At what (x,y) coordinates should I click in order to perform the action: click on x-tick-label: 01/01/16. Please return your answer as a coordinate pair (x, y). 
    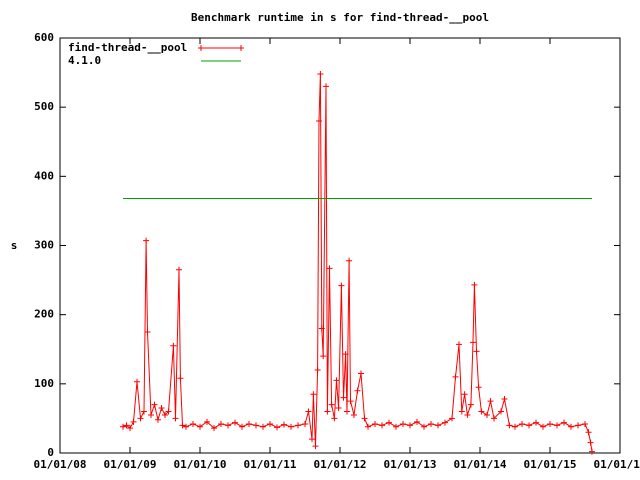
    Looking at the image, I should click on (617, 464).